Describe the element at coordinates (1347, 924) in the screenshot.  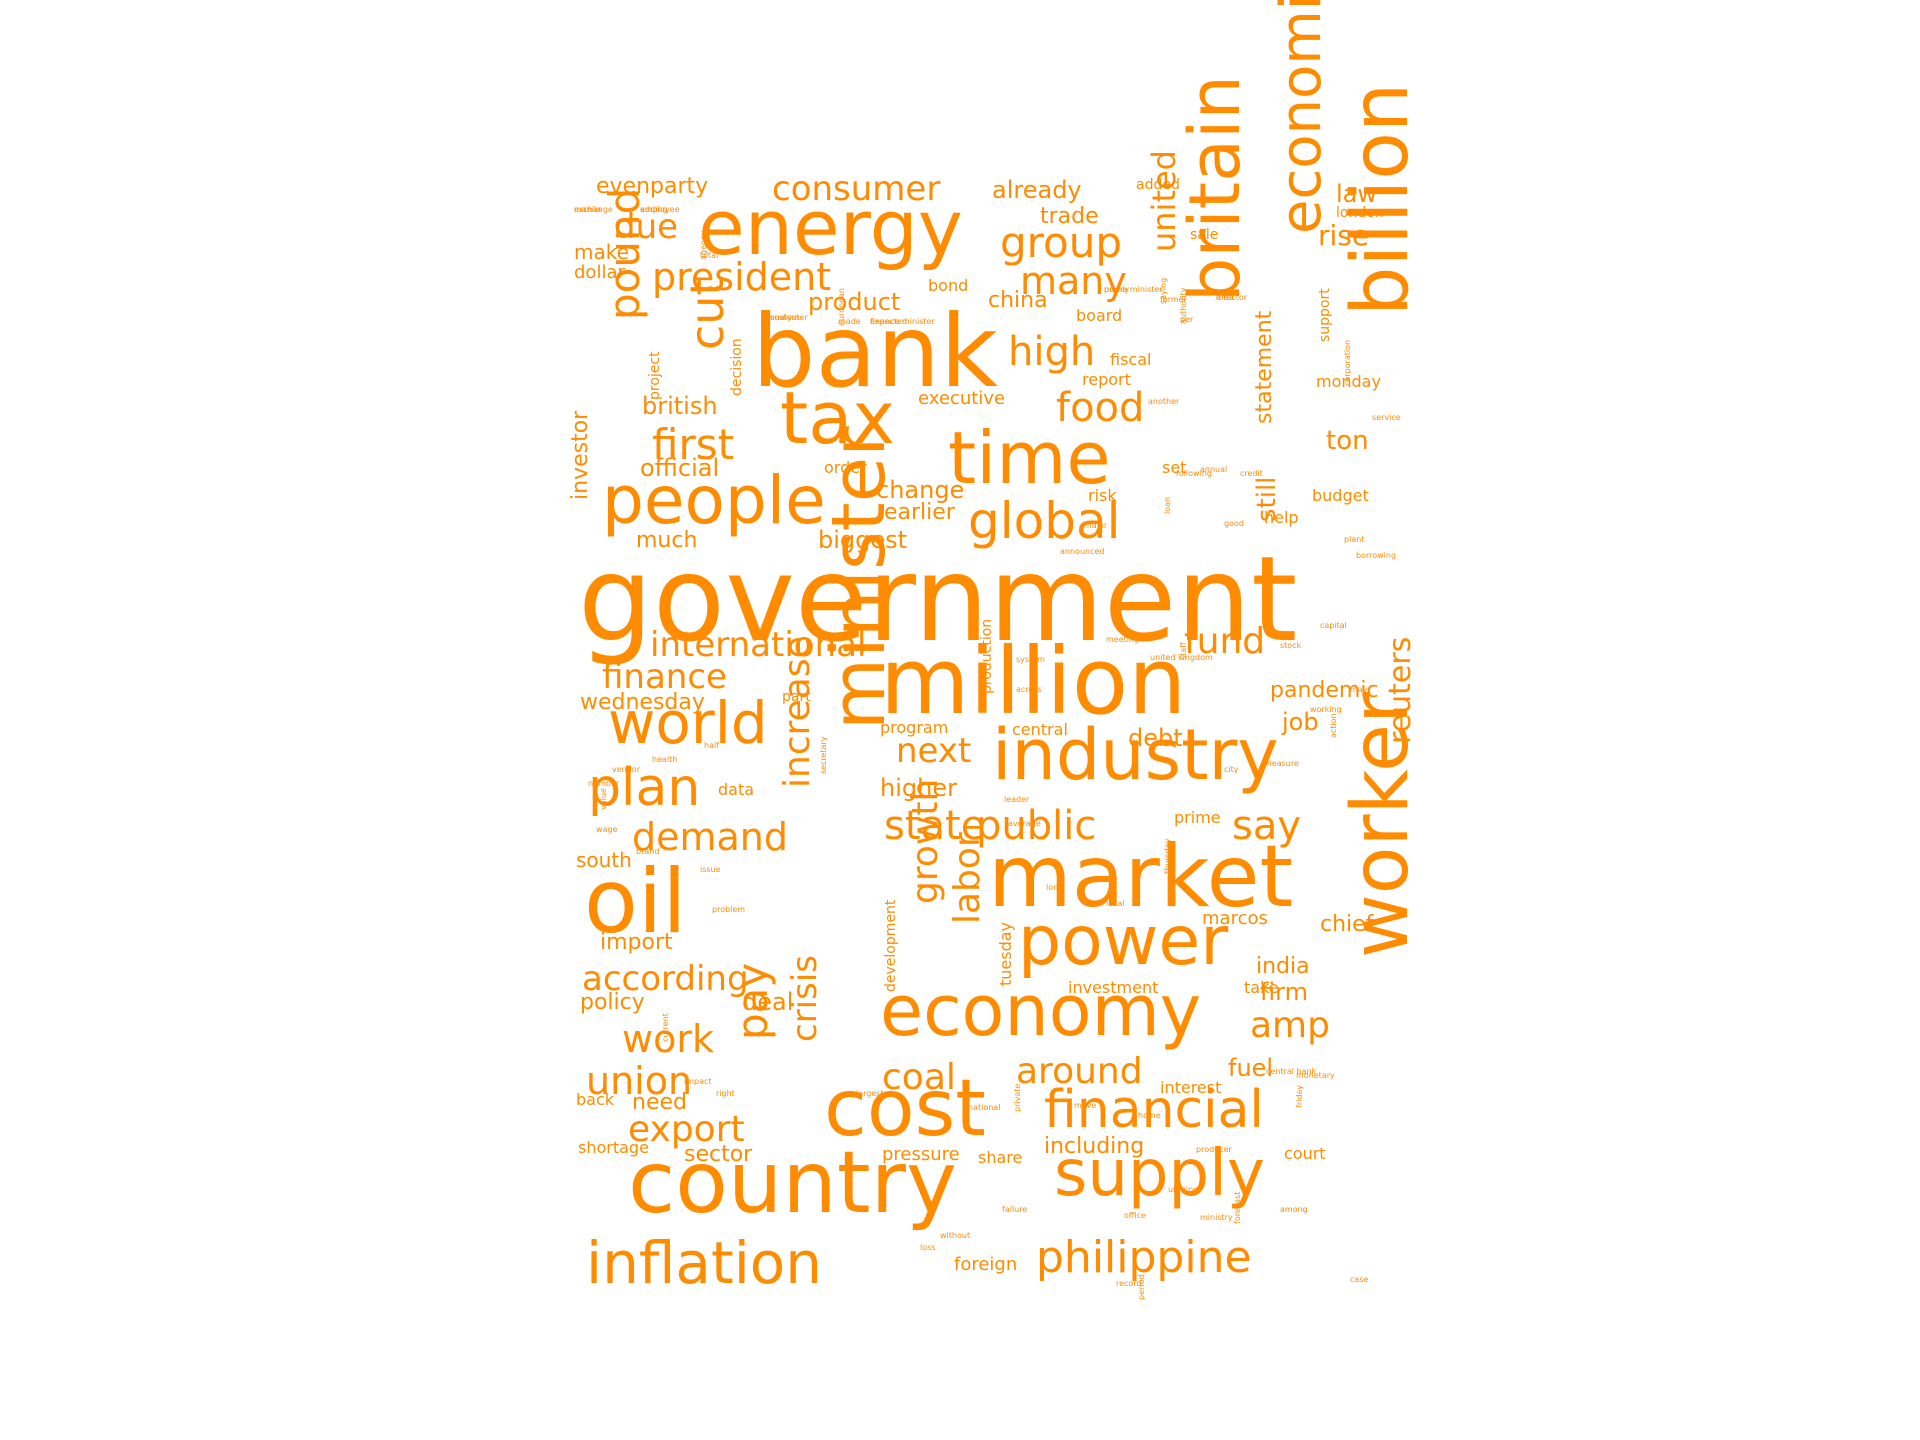
I see `word-chief: chief` at that location.